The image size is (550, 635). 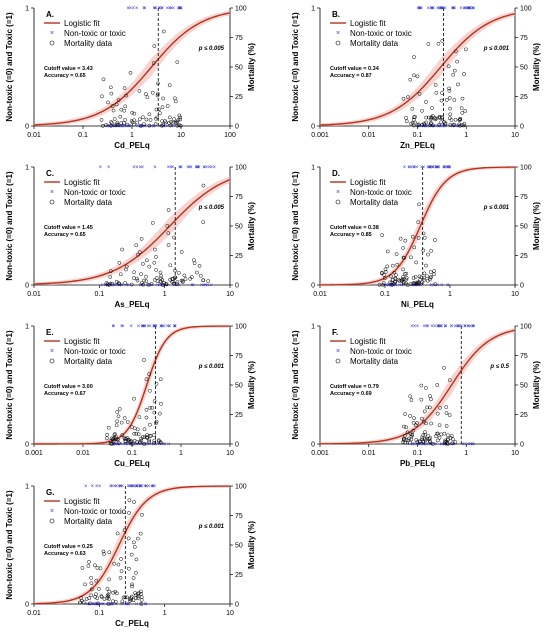 I want to click on p-value-label: p ≤ 0.5, so click(x=499, y=367).